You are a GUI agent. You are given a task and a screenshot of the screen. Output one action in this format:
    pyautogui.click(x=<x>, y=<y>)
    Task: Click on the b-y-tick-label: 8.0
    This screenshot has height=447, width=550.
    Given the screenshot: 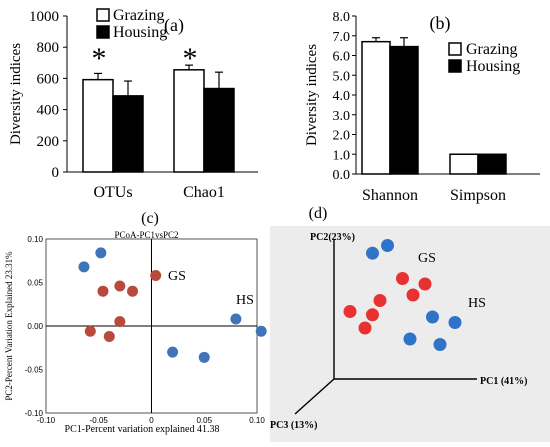 What is the action you would take?
    pyautogui.click(x=342, y=17)
    